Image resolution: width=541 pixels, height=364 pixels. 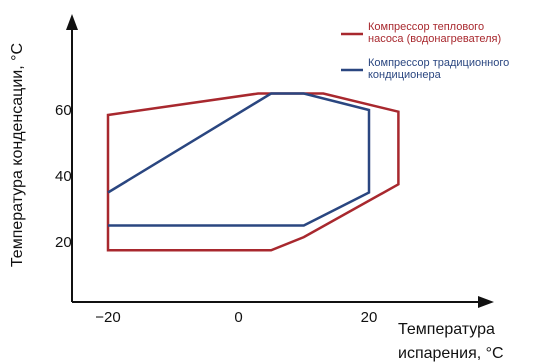 What do you see at coordinates (238, 317) in the screenshot?
I see `x-tick-label: 0` at bounding box center [238, 317].